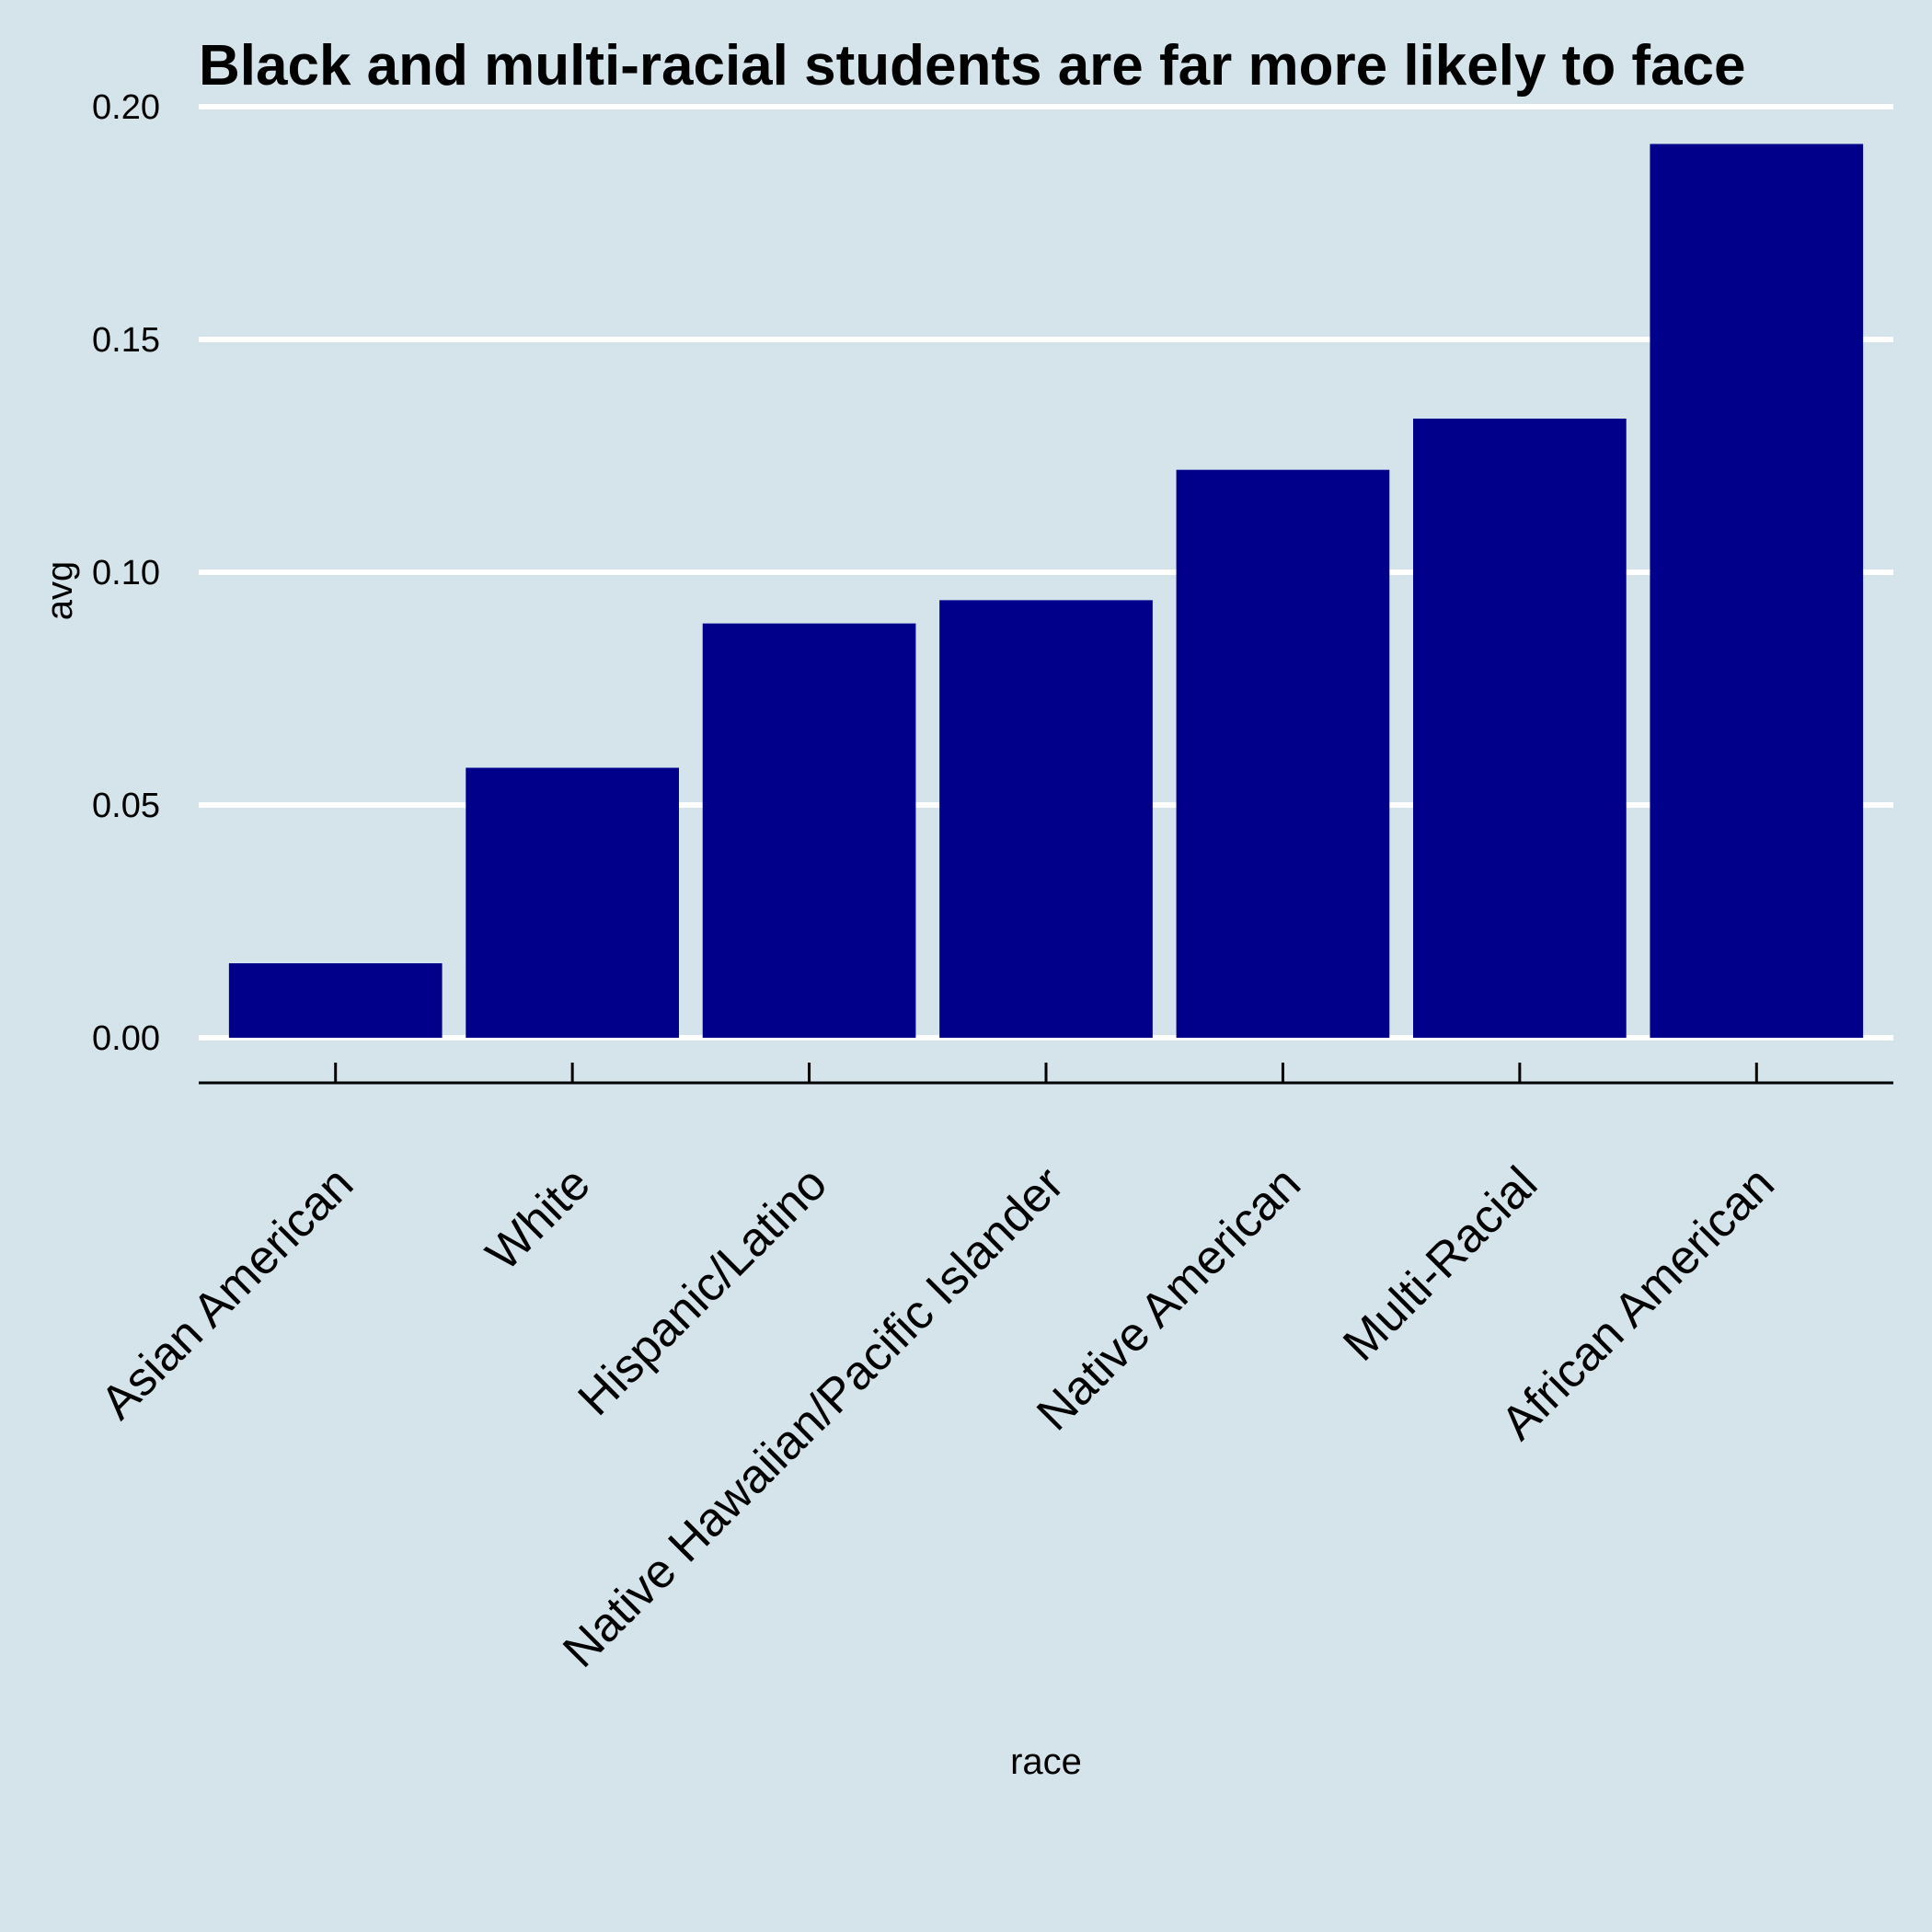 The width and height of the screenshot is (1932, 1932). Describe the element at coordinates (809, 830) in the screenshot. I see `bar-hispanic-latino` at that location.